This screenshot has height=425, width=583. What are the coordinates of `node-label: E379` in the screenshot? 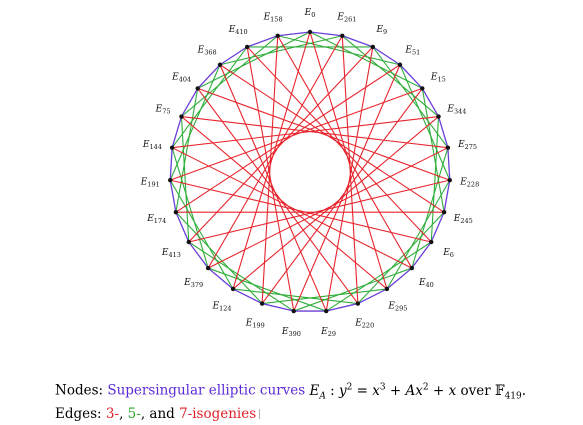 It's located at (193, 283).